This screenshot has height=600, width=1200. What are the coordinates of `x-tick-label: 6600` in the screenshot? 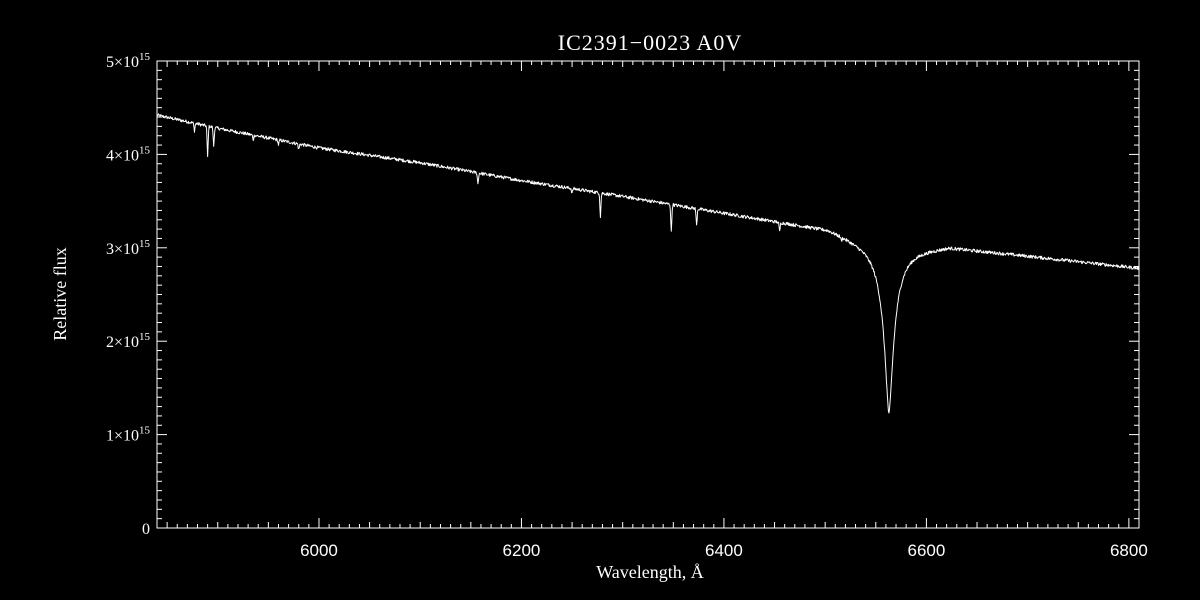 It's located at (926, 550).